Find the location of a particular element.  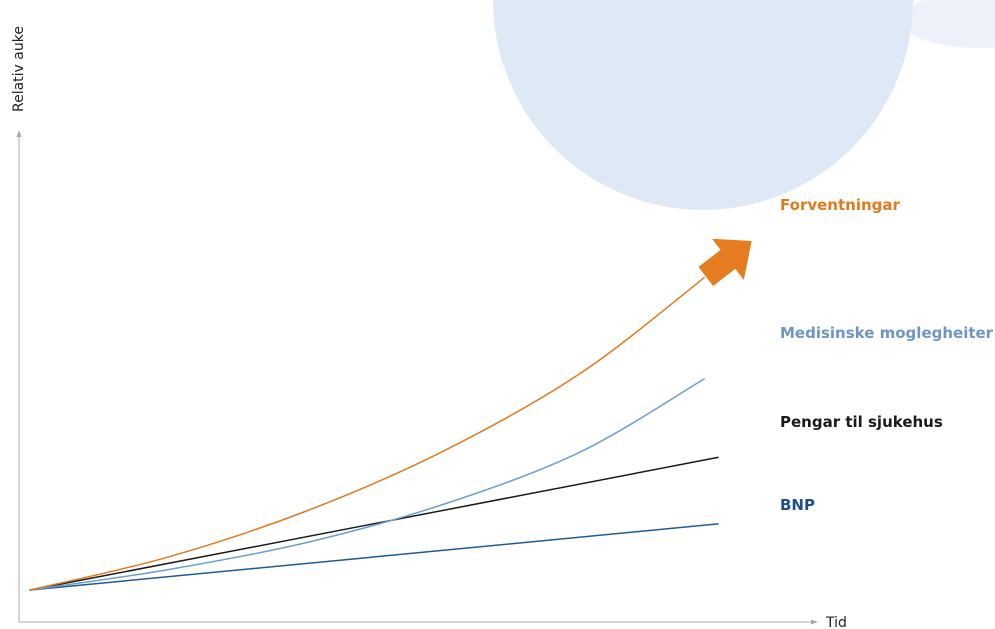

x-axis-label: Tid is located at coordinates (836, 622).